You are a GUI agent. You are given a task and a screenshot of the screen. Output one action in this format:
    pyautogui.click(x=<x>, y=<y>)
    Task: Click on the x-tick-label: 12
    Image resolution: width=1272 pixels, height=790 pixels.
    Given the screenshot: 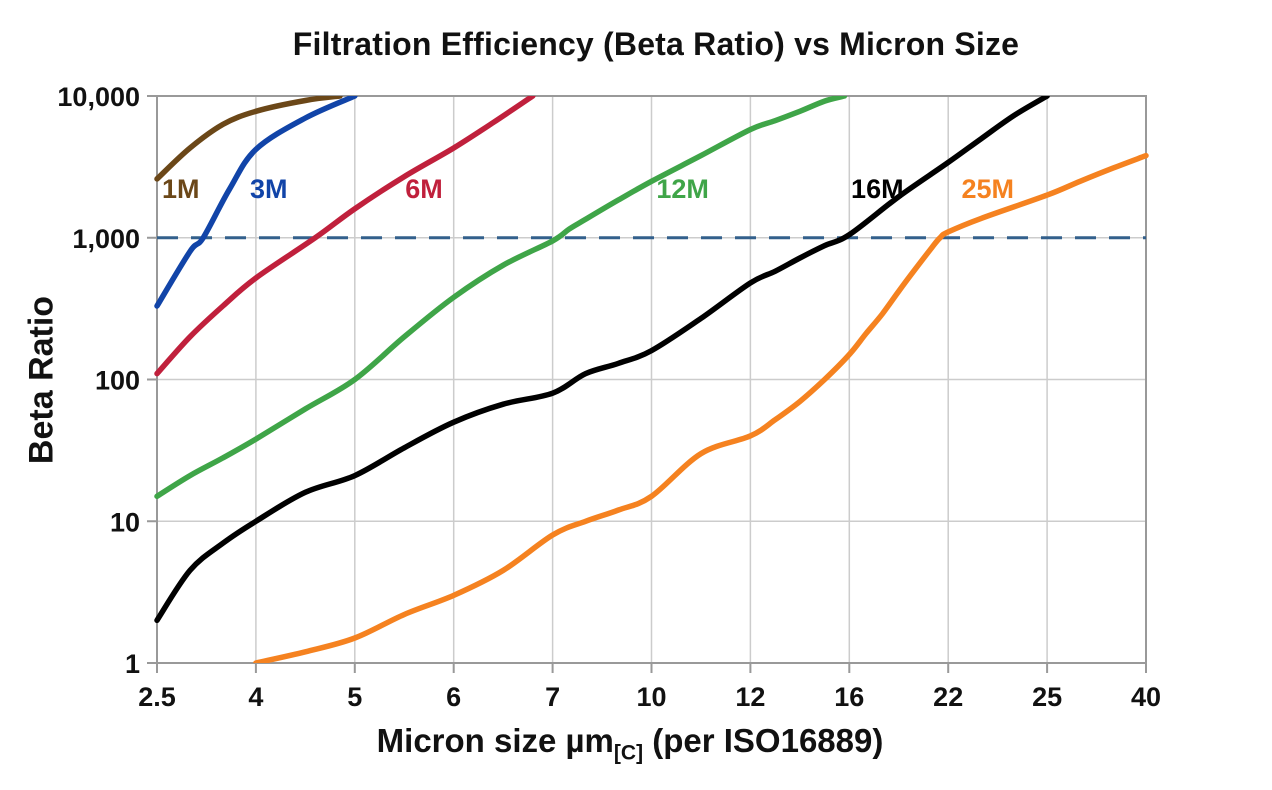 What is the action you would take?
    pyautogui.click(x=750, y=697)
    